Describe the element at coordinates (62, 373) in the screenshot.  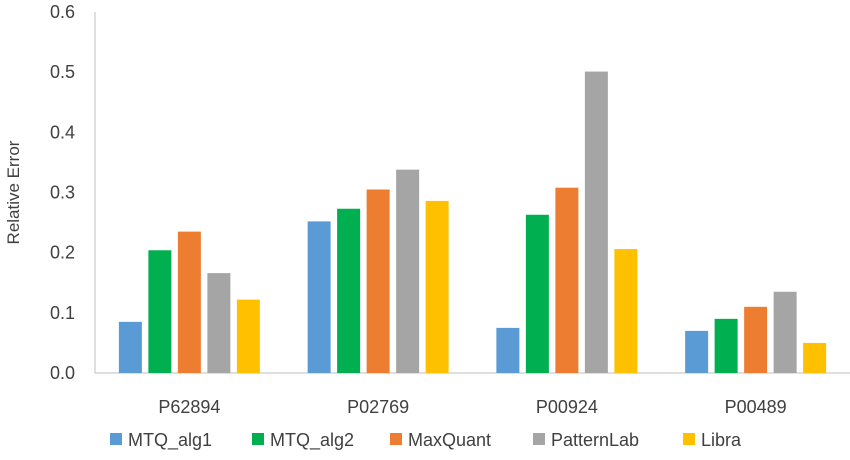
I see `y-tick-label: 0.0` at that location.